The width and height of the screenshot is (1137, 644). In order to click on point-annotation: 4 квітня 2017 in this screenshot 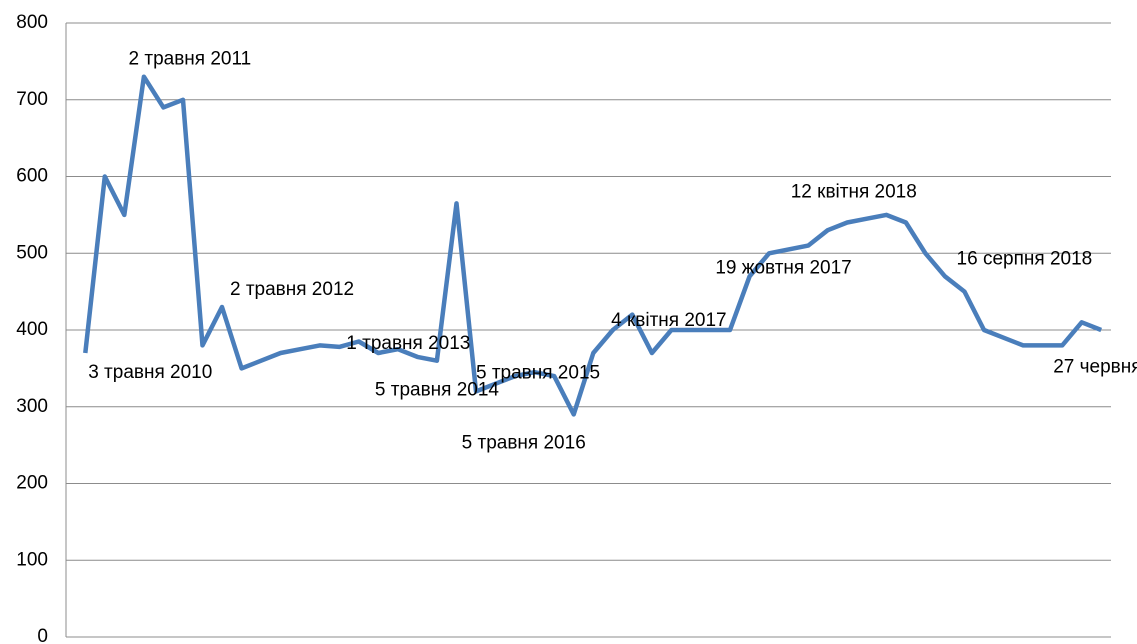, I will do `click(669, 320)`.